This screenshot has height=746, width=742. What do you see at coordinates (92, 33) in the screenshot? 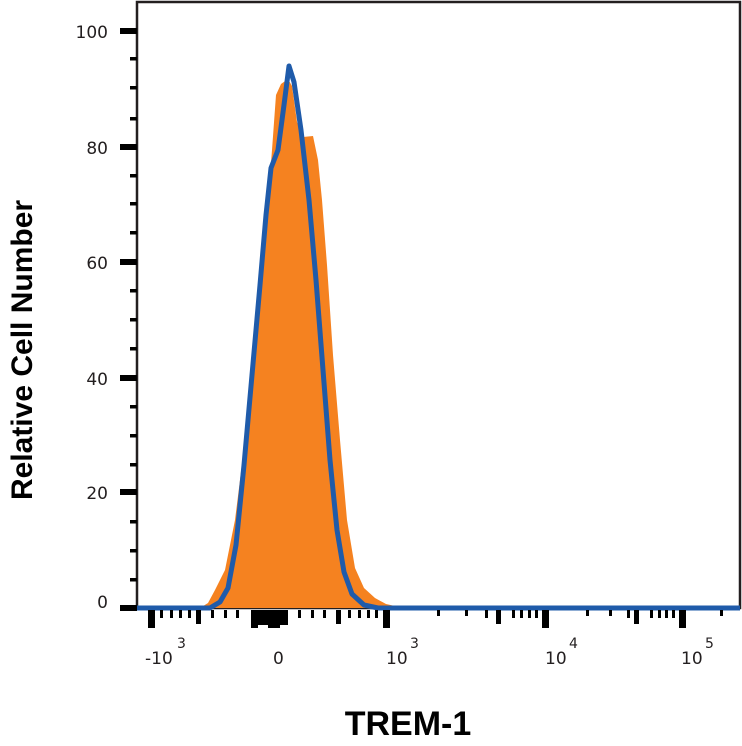
I see `y-tick-label-100: 100` at bounding box center [92, 33].